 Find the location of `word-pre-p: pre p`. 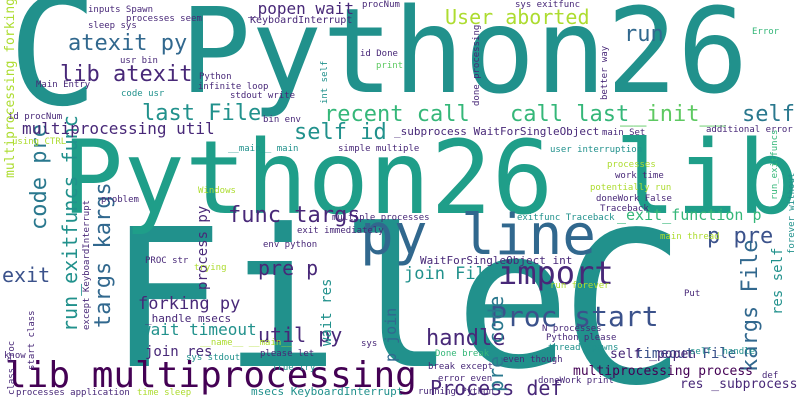

word-pre-p: pre p is located at coordinates (288, 268).